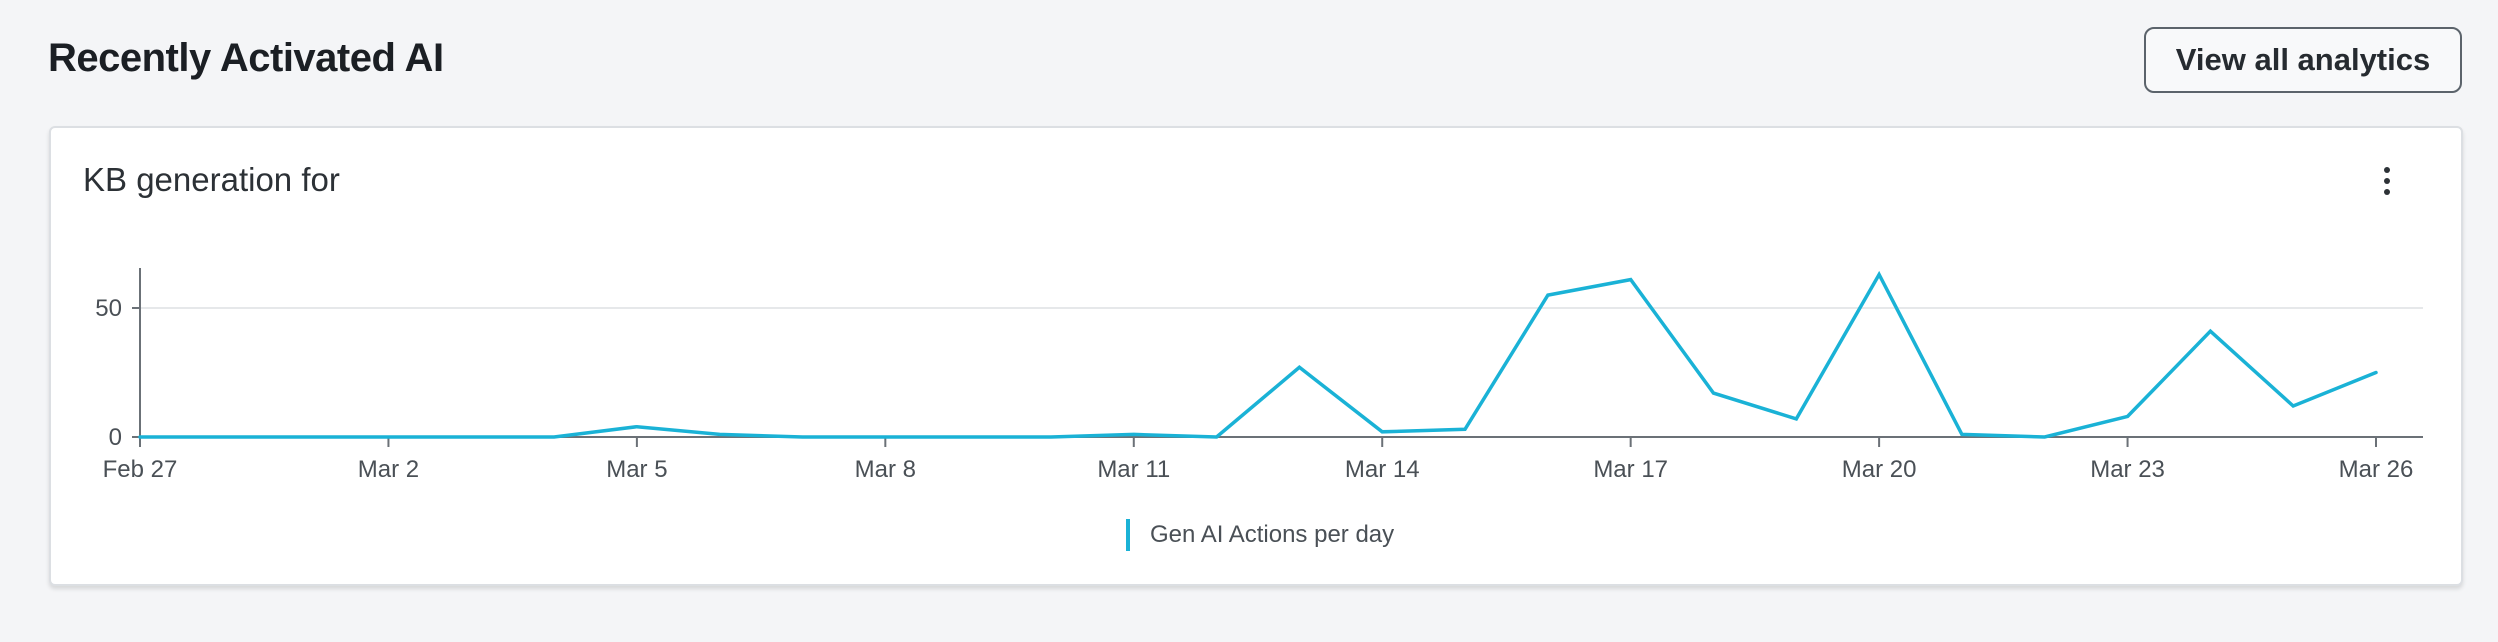 This screenshot has height=642, width=2498. I want to click on x-tick-label: Mar 14, so click(1382, 469).